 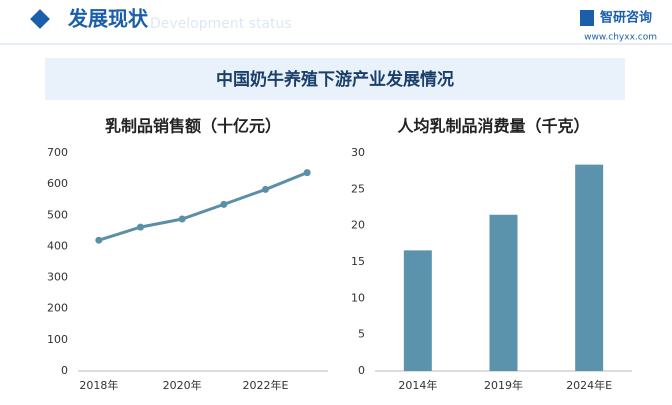 What do you see at coordinates (98, 385) in the screenshot?
I see `x-tick-label: 2018年` at bounding box center [98, 385].